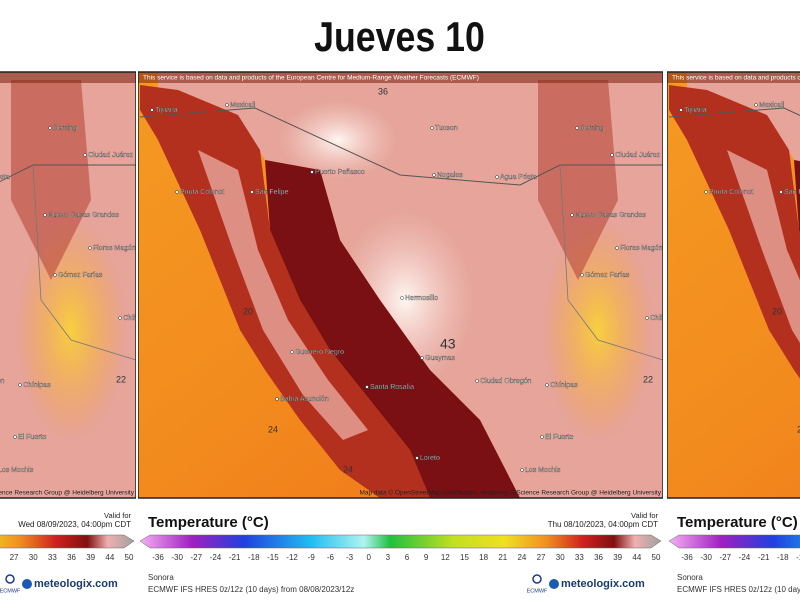  What do you see at coordinates (578, 180) in the screenshot?
I see `mountain-band` at bounding box center [578, 180].